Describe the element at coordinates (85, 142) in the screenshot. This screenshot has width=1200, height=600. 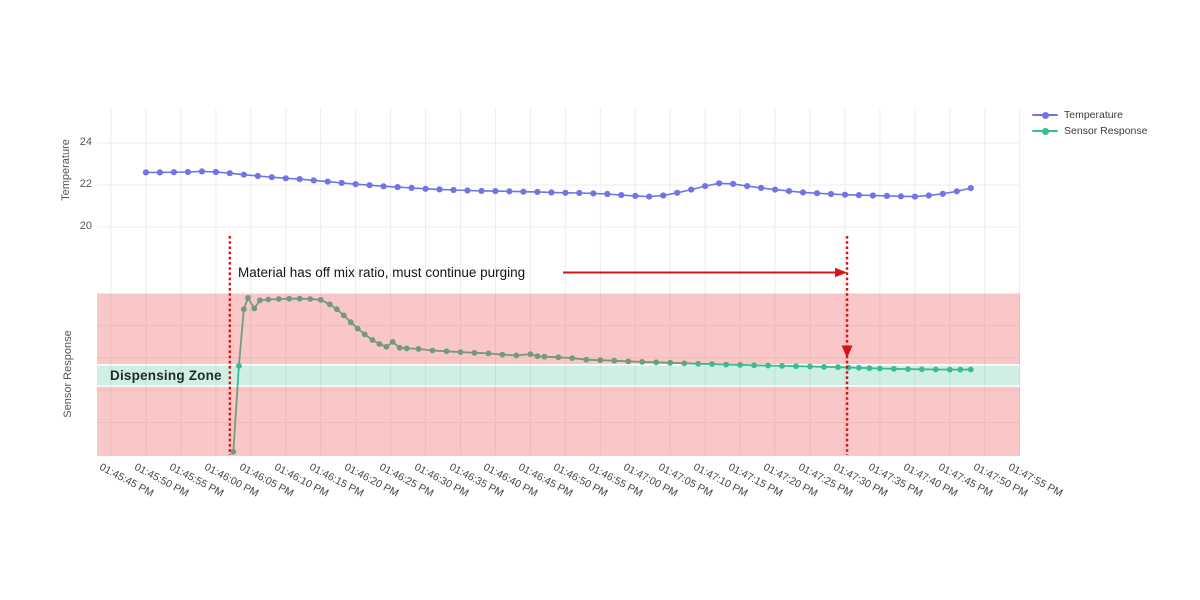
I see `top-y-tick-24: 24` at that location.